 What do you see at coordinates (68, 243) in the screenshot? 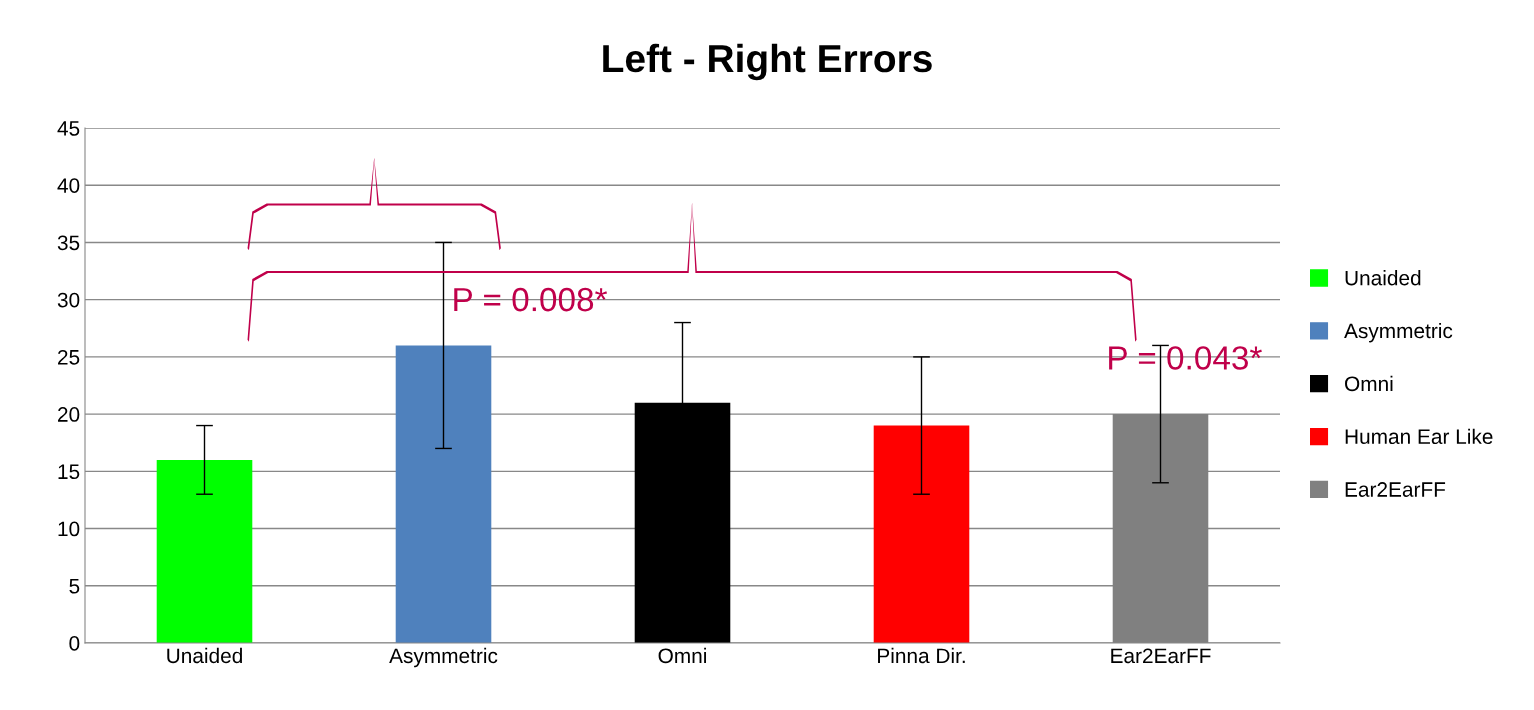
I see `y-tick-label: 35` at bounding box center [68, 243].